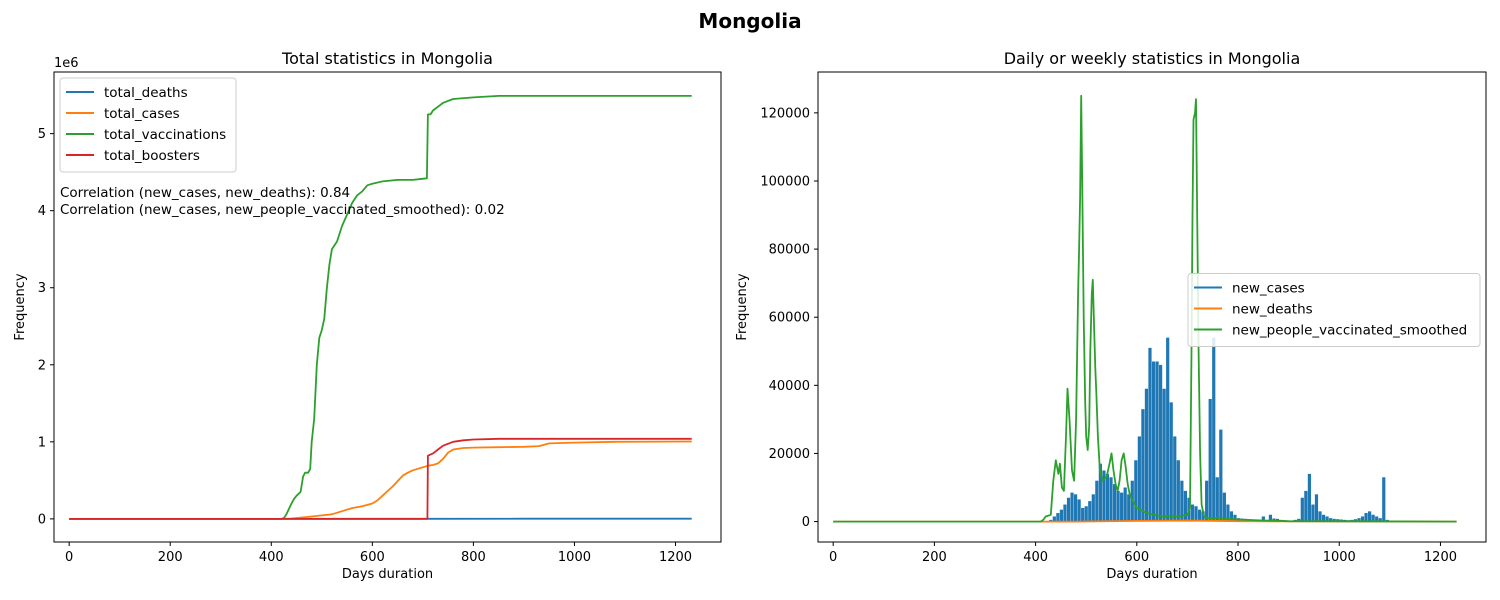 This screenshot has height=600, width=1500. What do you see at coordinates (785, 181) in the screenshot?
I see `y-tick-label: 100000` at bounding box center [785, 181].